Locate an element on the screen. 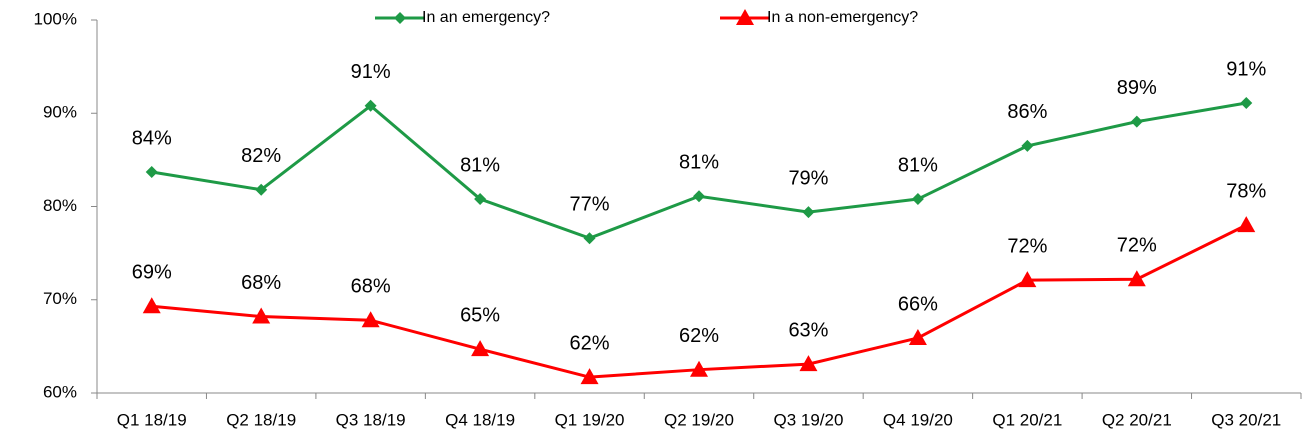 This screenshot has width=1311, height=438. x-tick-label: Q2 20/21 is located at coordinates (1137, 419).